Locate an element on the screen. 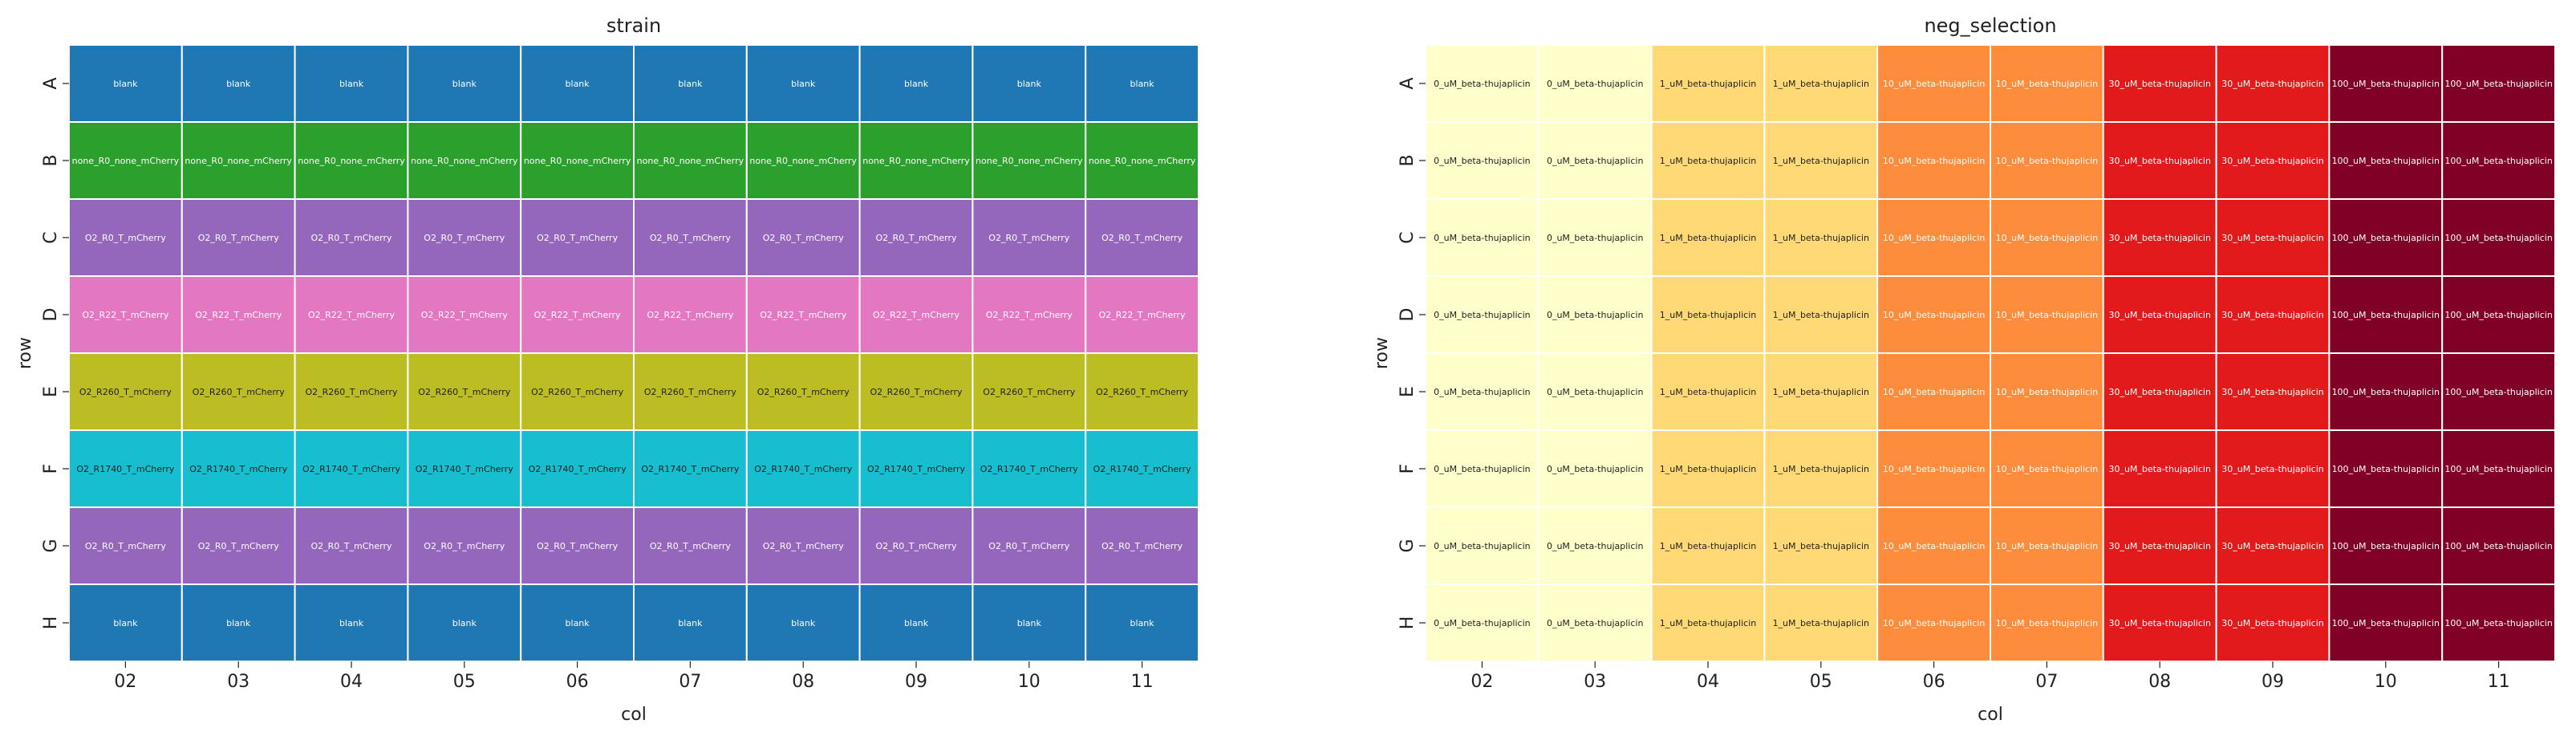  y-tick-label: H is located at coordinates (51, 623).